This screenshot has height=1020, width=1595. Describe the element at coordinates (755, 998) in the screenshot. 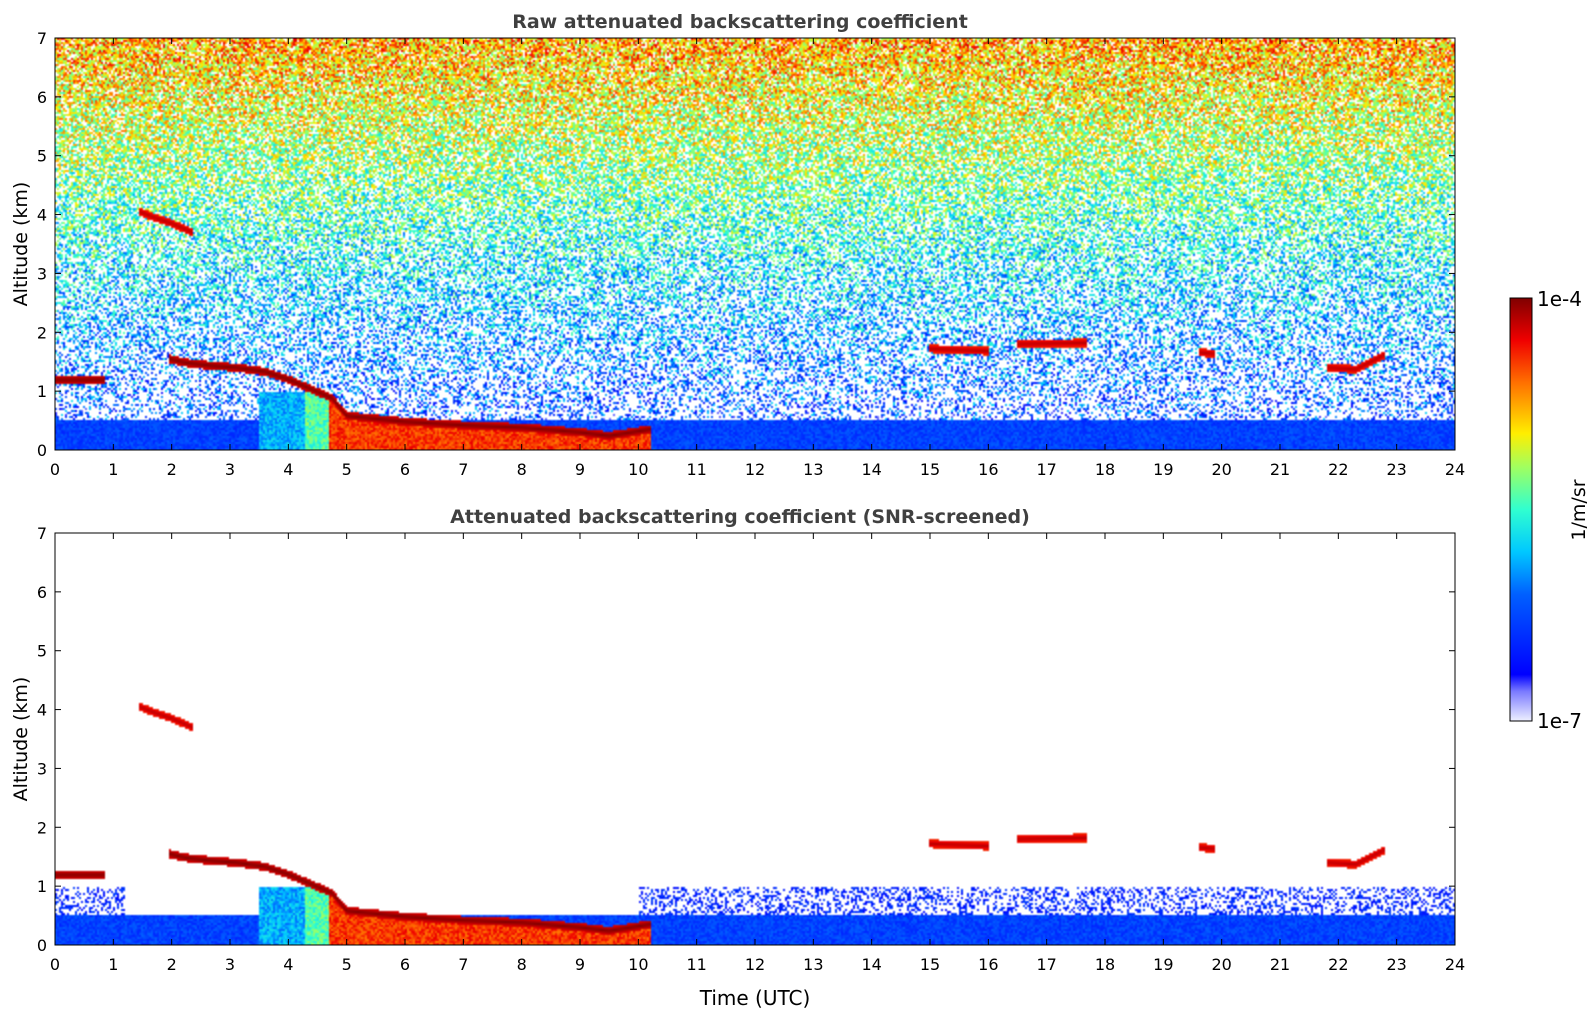

I see `x-axis-label: Time (UTC)` at that location.